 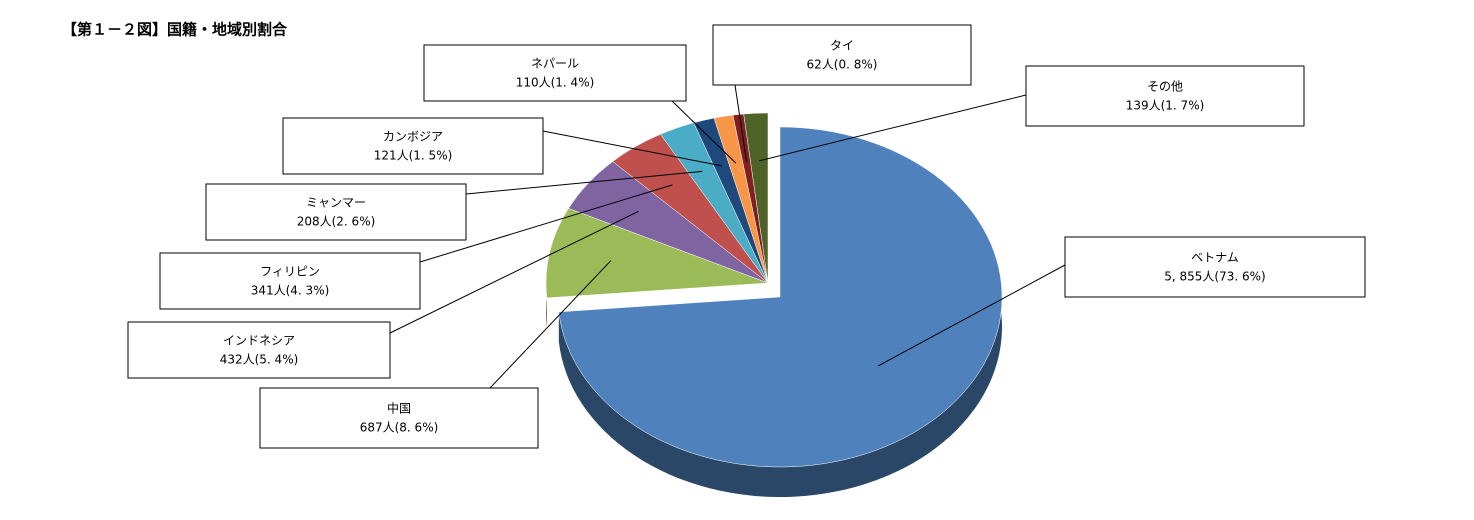 I want to click on label-value: 5, 855人(73. 6%), so click(x=1214, y=277).